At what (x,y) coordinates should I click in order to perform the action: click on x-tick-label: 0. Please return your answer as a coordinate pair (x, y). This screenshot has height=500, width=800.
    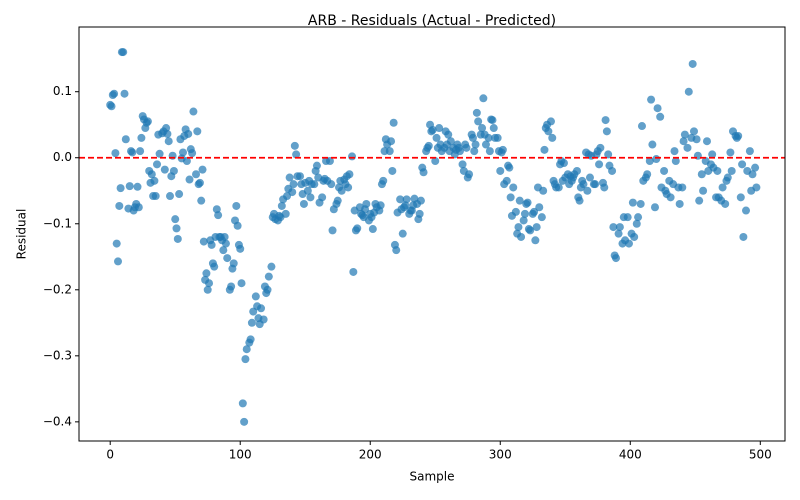
    Looking at the image, I should click on (110, 455).